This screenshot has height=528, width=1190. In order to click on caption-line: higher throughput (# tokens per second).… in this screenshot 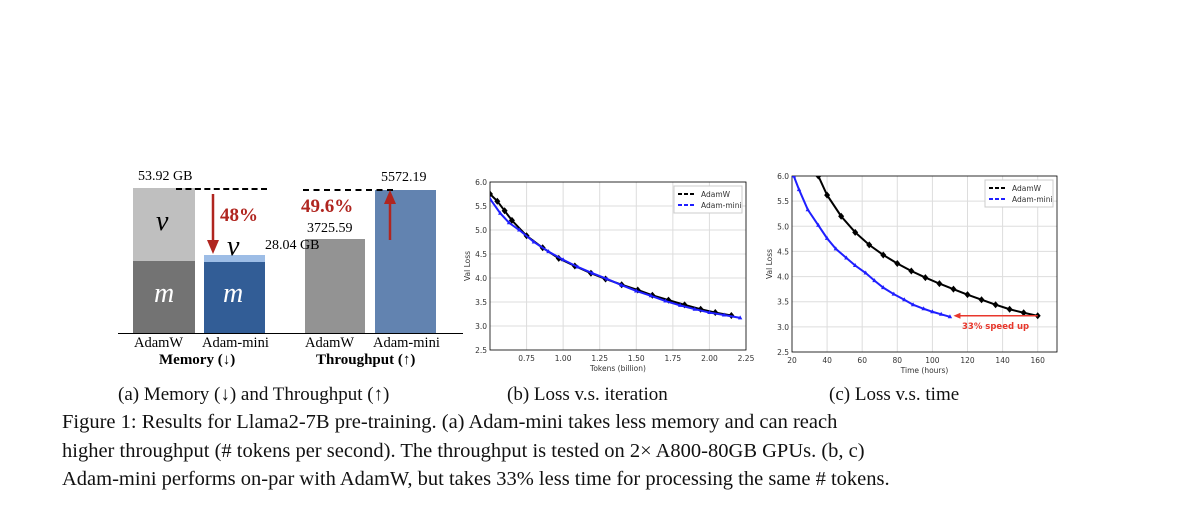, I will do `click(463, 450)`.